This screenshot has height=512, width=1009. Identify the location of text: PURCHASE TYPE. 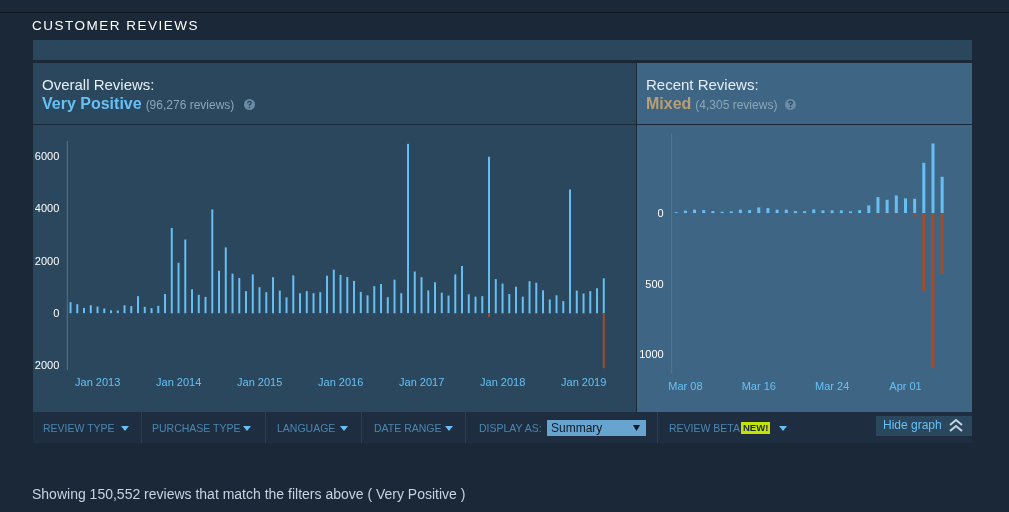
(196, 428).